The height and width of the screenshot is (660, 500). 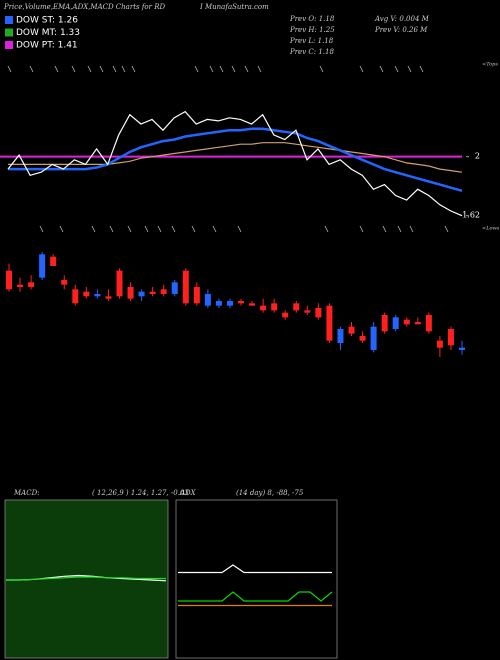 What do you see at coordinates (477, 156) in the screenshot?
I see `y-tick-label: 2` at bounding box center [477, 156].